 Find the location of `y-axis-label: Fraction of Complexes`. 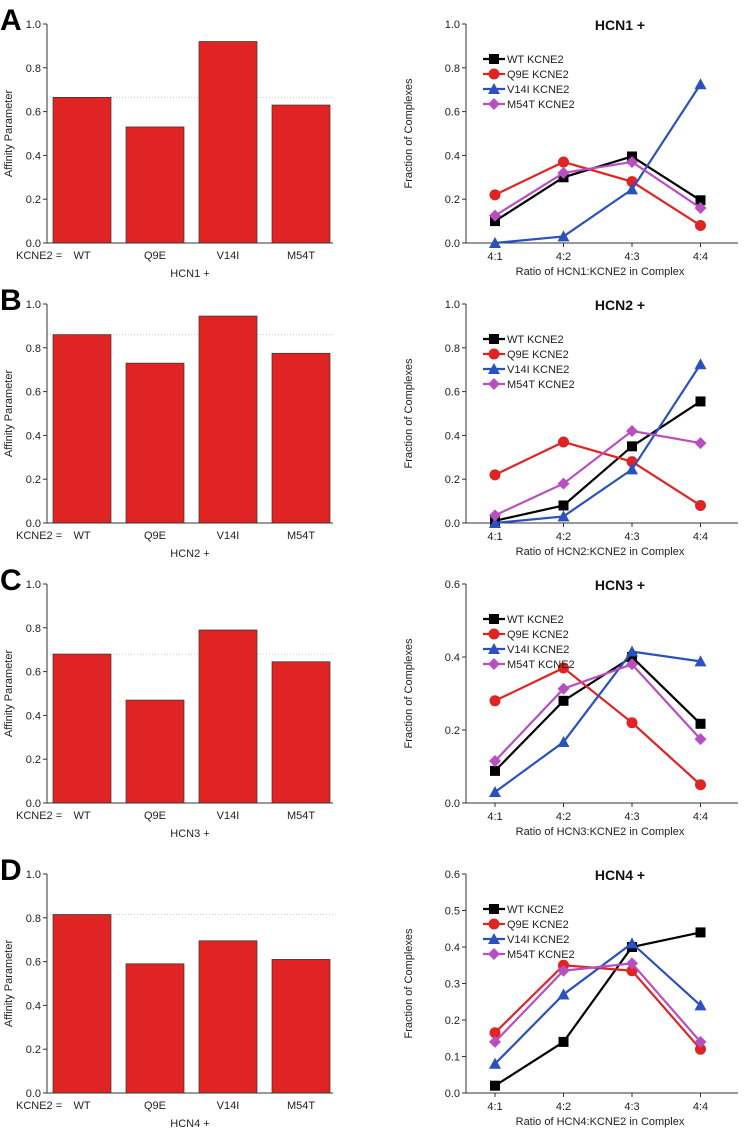

y-axis-label: Fraction of Complexes is located at coordinates (409, 413).